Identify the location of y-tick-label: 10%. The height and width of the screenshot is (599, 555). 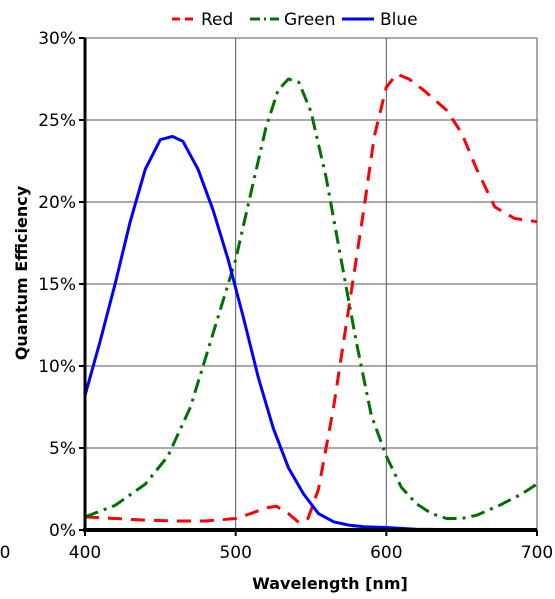
(57, 367).